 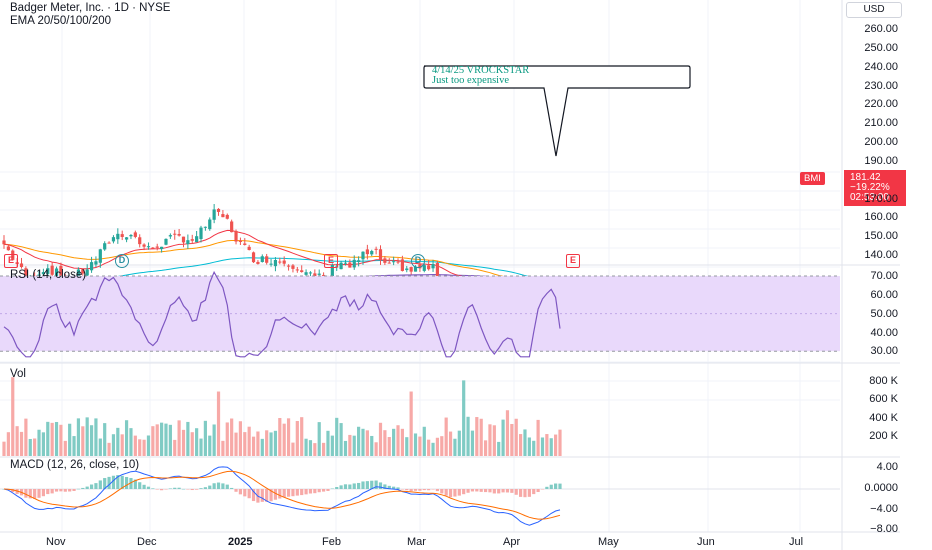 What do you see at coordinates (881, 488) in the screenshot?
I see `macd-tick-label: 0.0000` at bounding box center [881, 488].